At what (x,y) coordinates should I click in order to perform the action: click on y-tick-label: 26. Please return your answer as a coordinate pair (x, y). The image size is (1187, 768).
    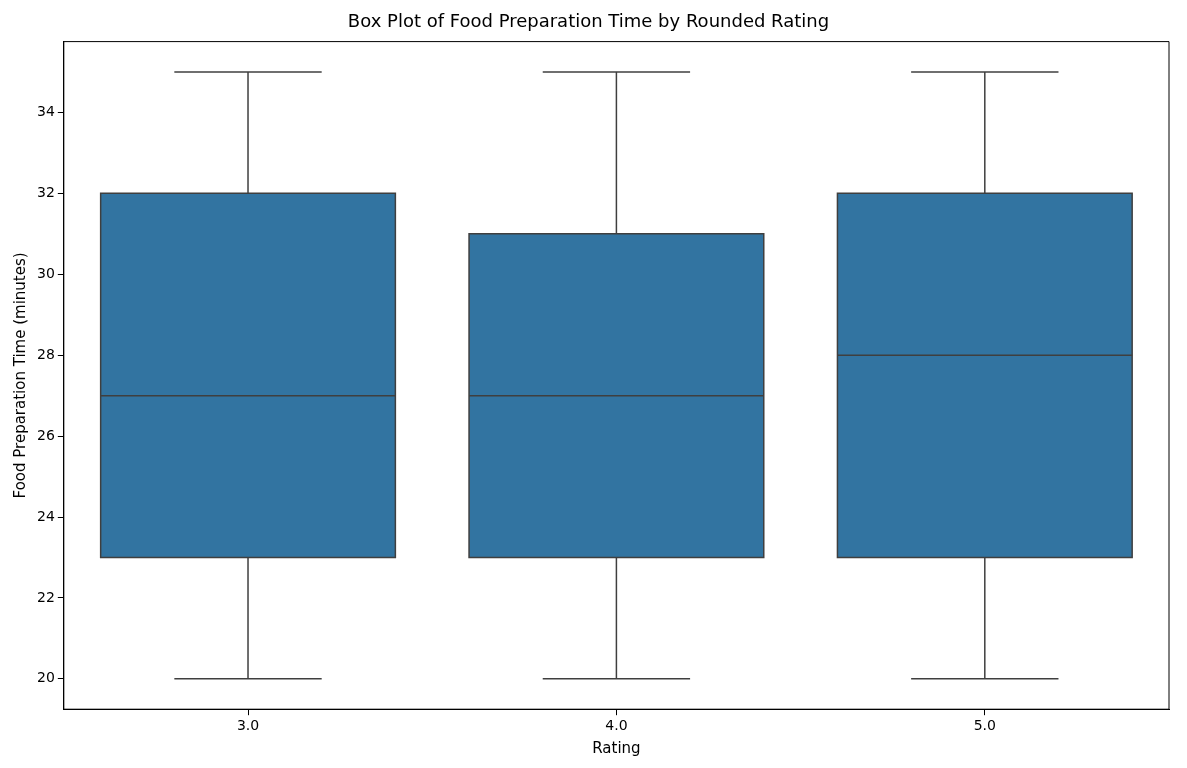
    Looking at the image, I should click on (45, 434).